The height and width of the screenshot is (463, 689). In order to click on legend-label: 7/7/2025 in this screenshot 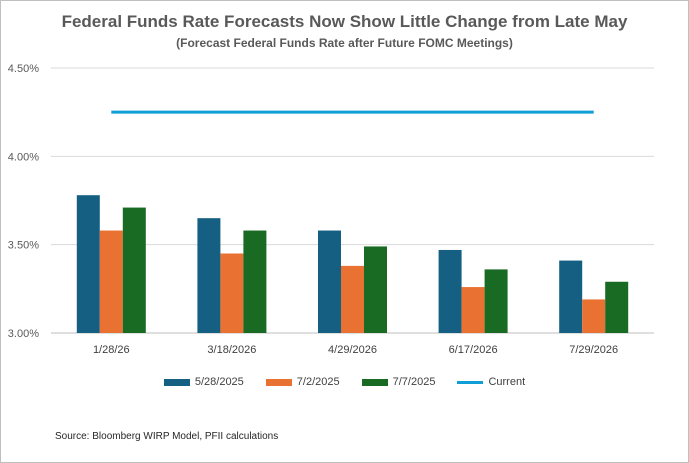, I will do `click(414, 382)`.